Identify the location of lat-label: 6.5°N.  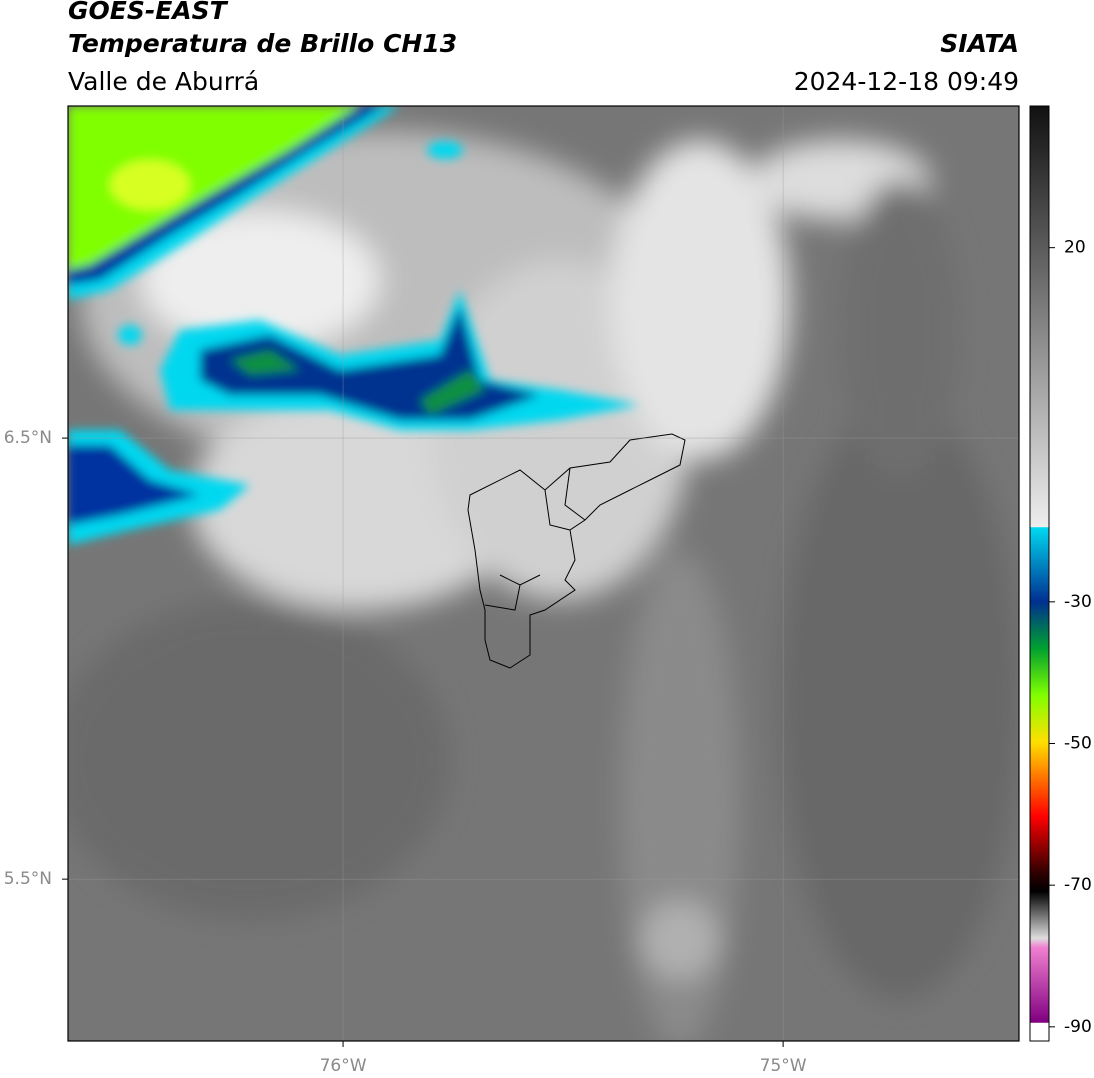
(28, 438).